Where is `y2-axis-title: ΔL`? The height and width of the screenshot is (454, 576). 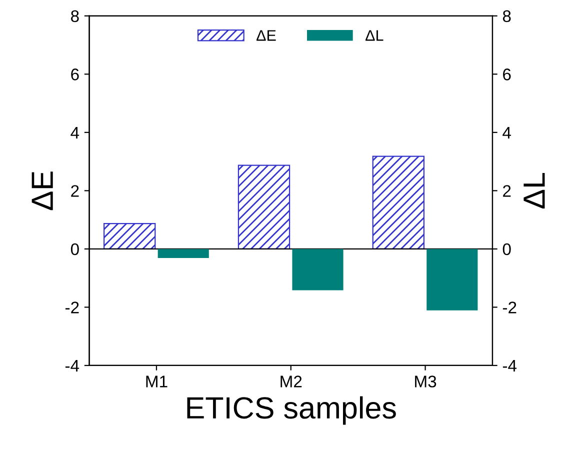
y2-axis-title: ΔL is located at coordinates (534, 190).